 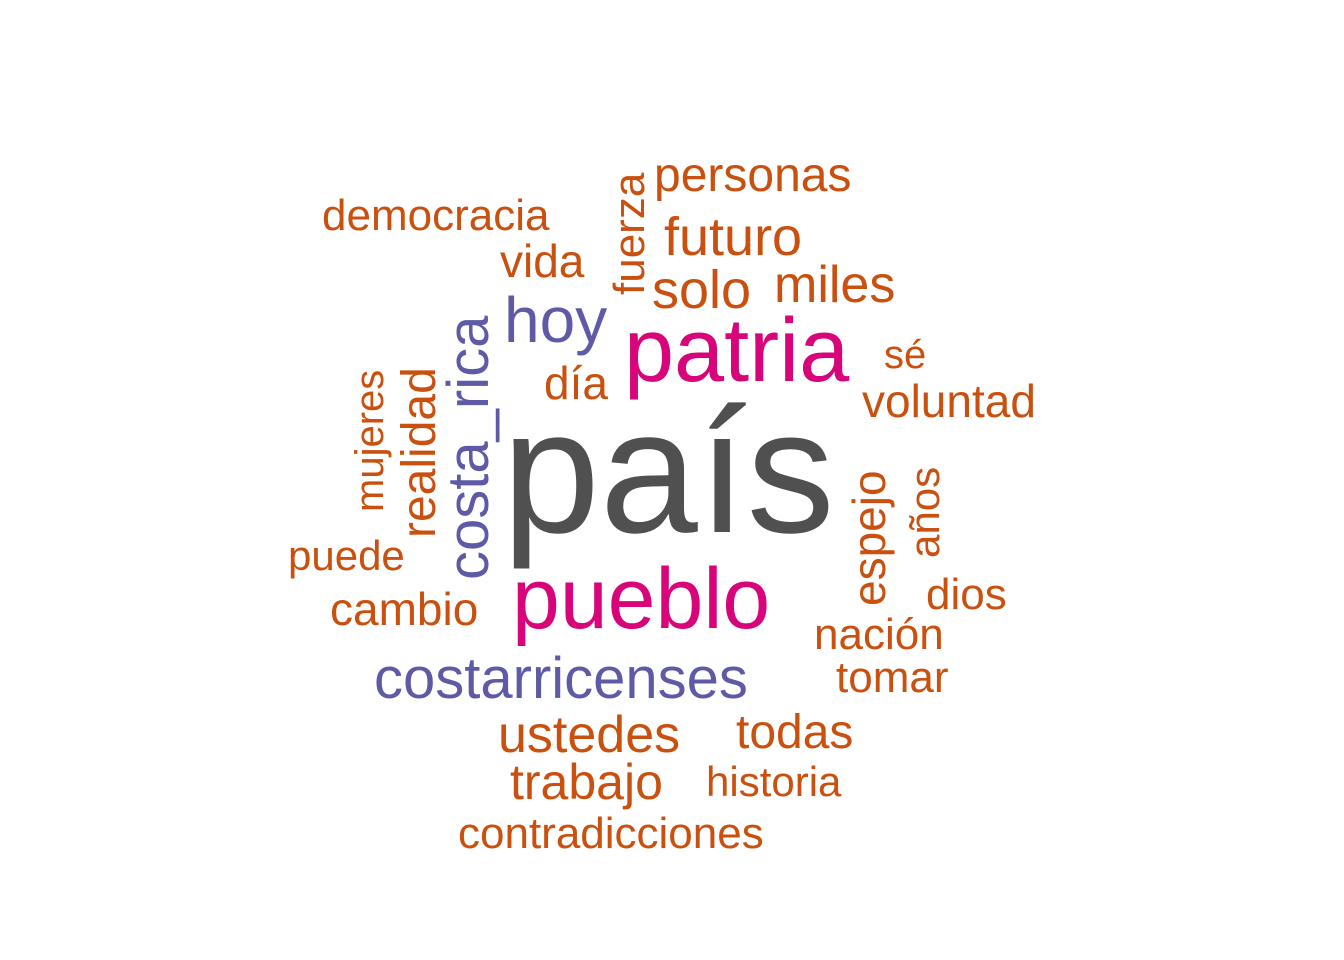 What do you see at coordinates (733, 237) in the screenshot?
I see `word-futuro: futuro` at bounding box center [733, 237].